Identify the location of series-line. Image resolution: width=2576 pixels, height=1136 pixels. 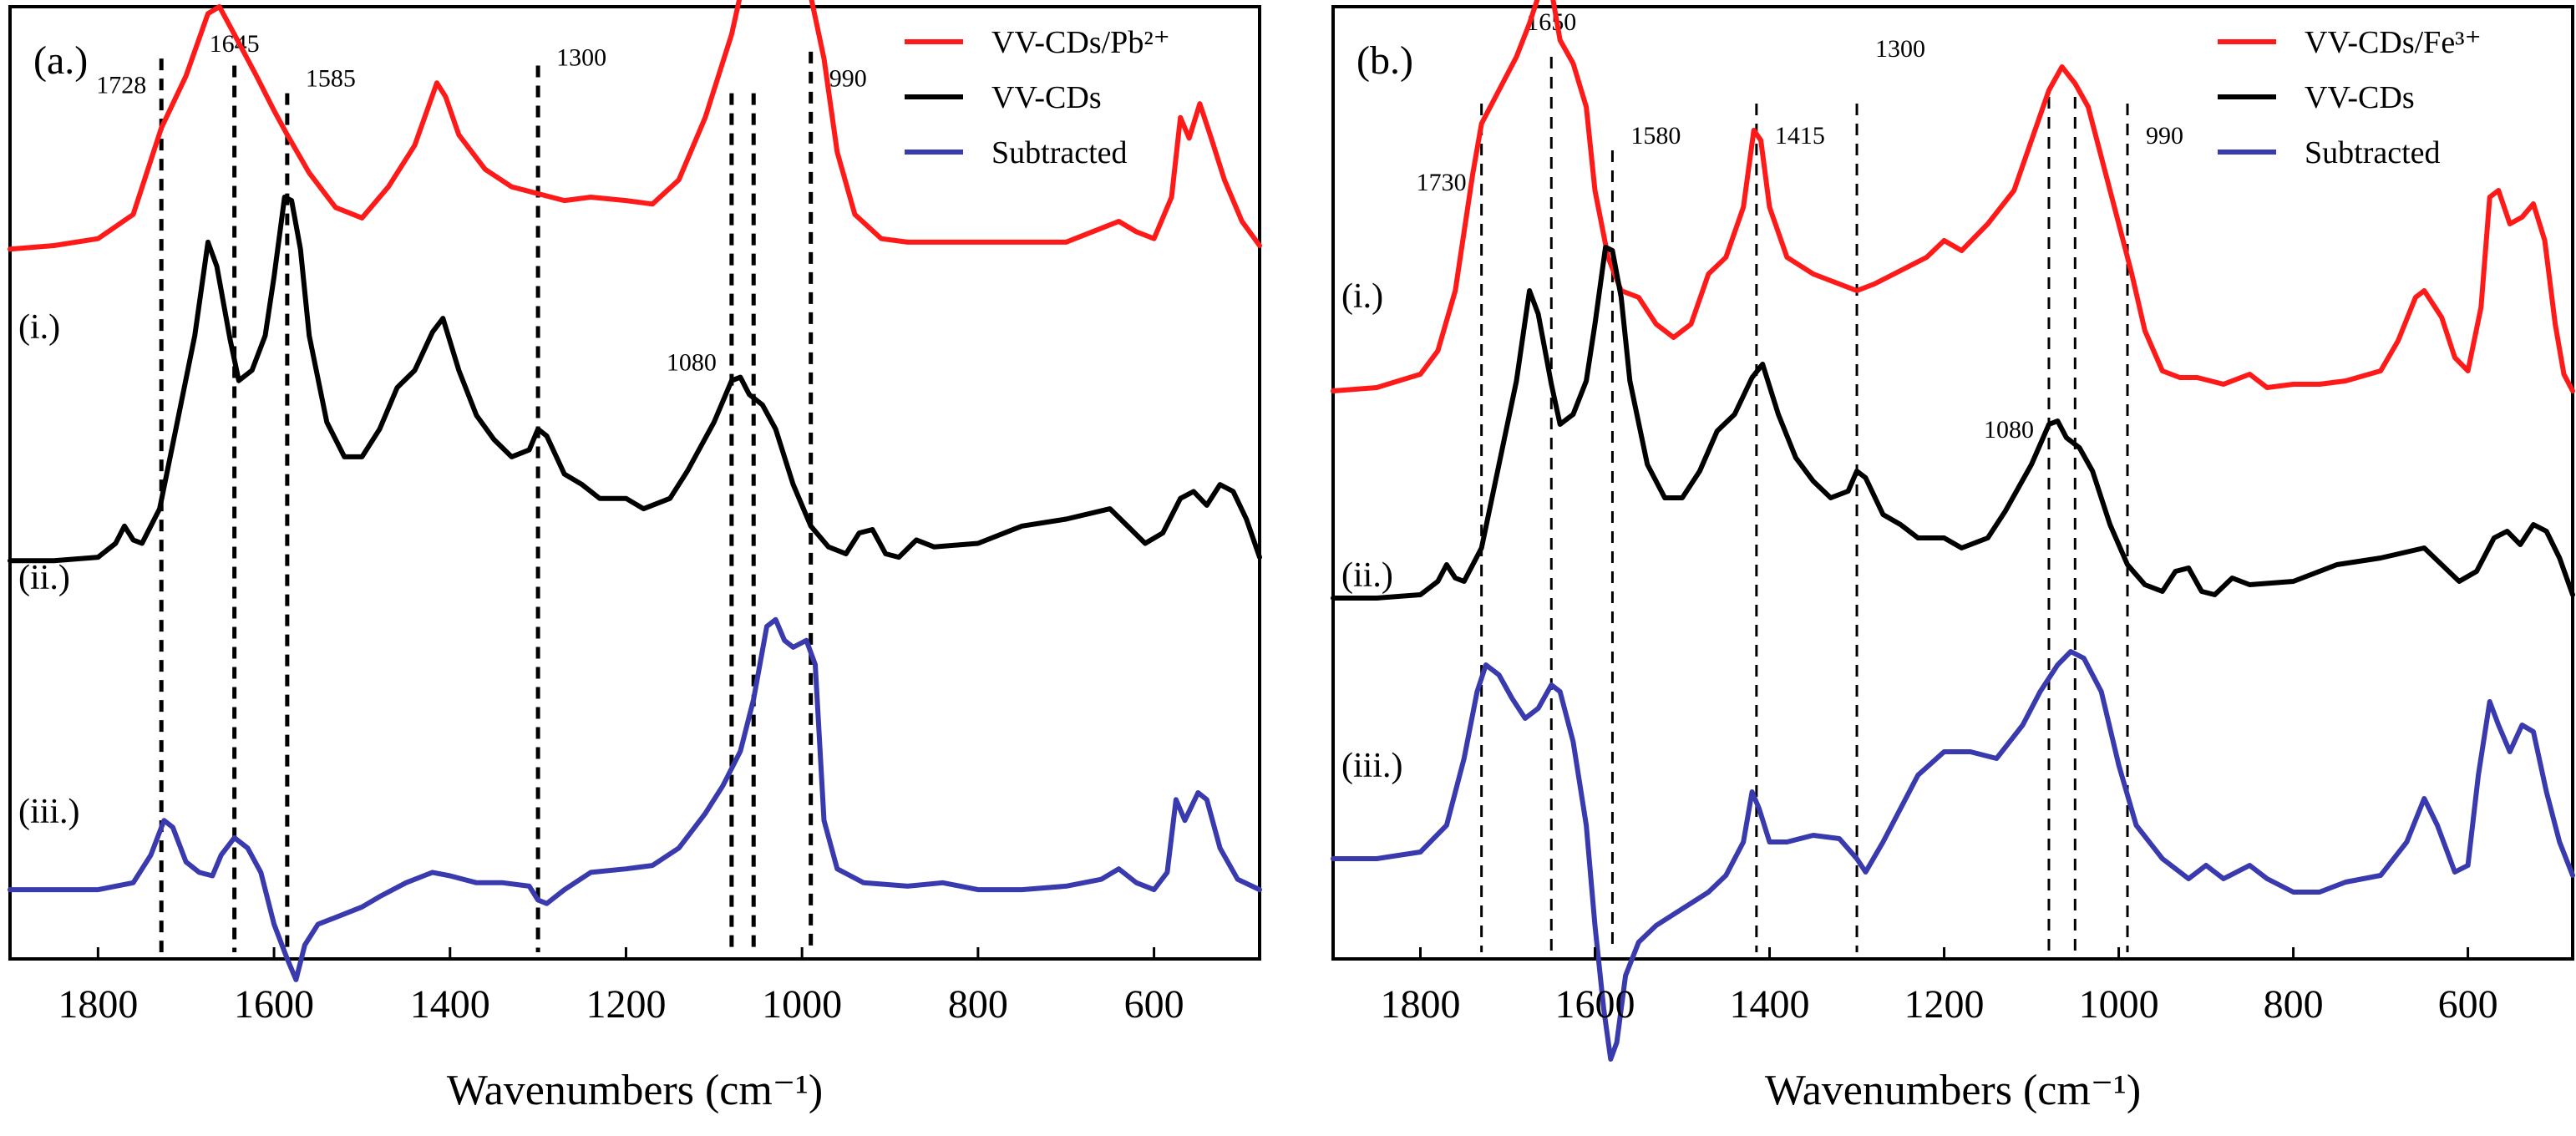
(635, 126).